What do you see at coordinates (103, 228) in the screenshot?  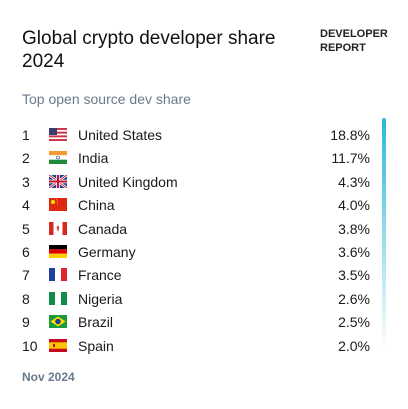 I see `country-name: Canada` at bounding box center [103, 228].